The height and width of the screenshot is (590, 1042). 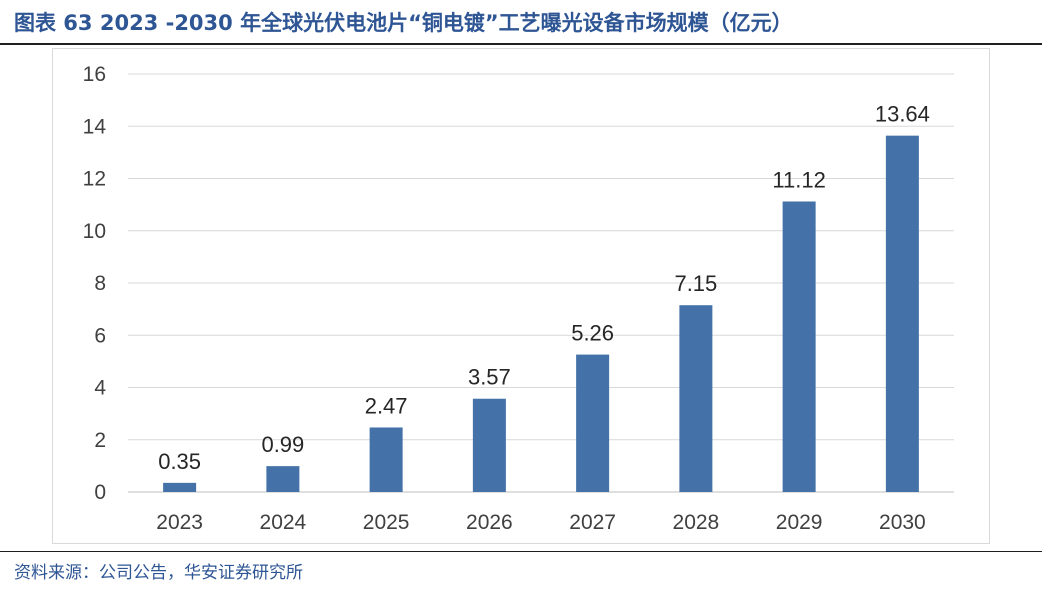 I want to click on footer-divider, so click(x=521, y=551).